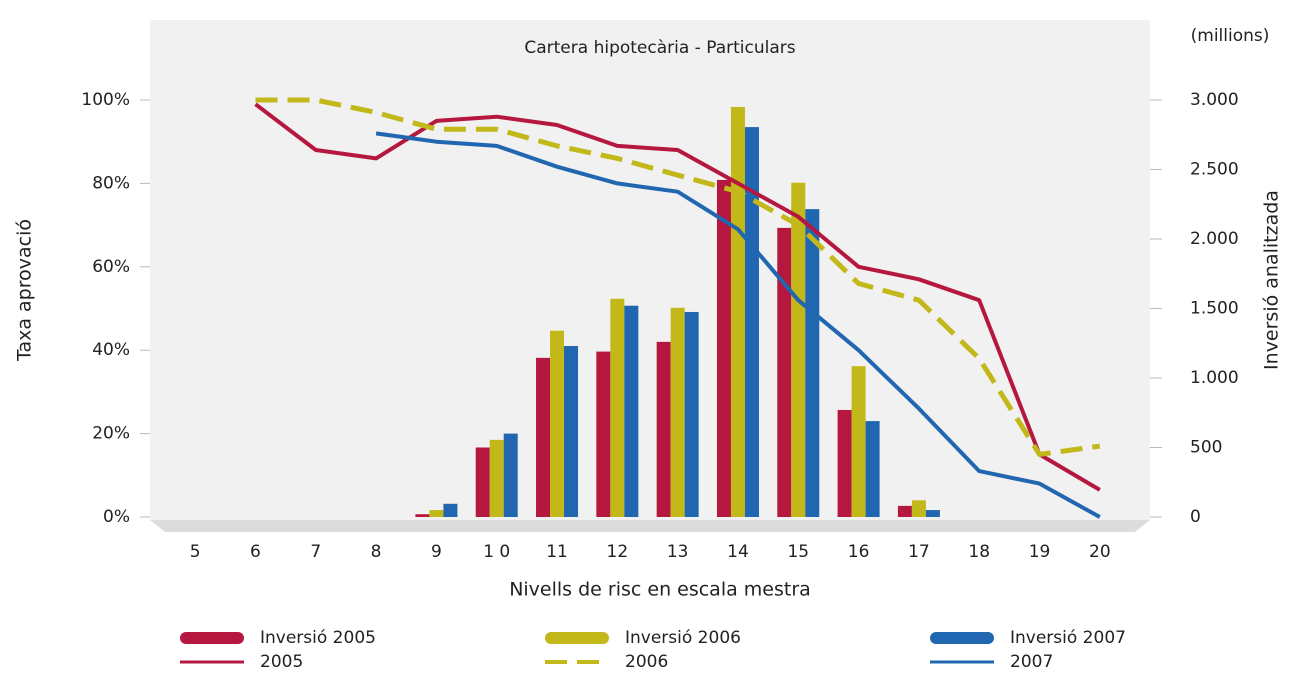  Describe the element at coordinates (919, 552) in the screenshot. I see `x-tick-label: 17` at that location.